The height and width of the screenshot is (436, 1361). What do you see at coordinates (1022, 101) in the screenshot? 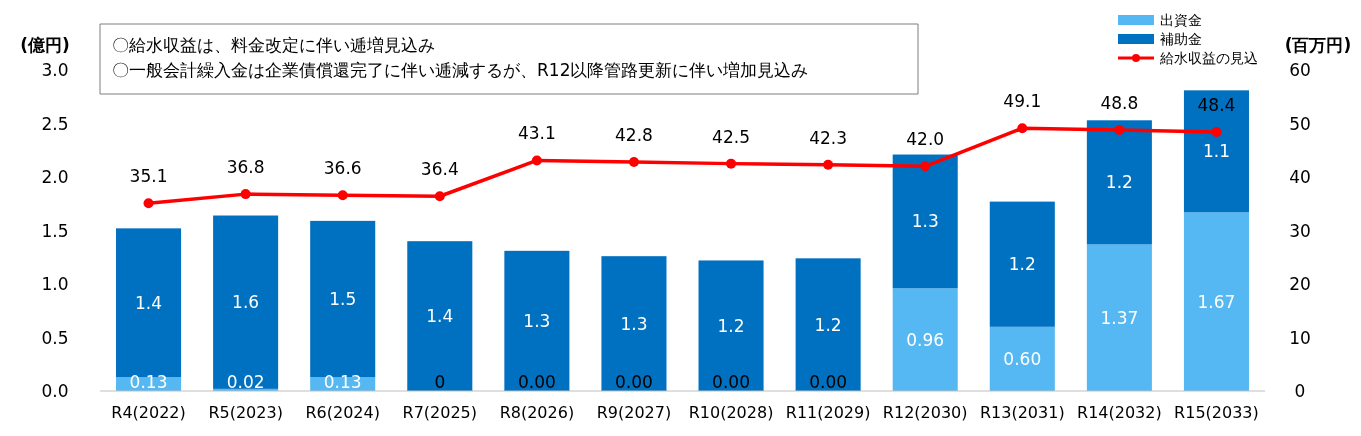
I see `data-label: 49.1` at bounding box center [1022, 101].